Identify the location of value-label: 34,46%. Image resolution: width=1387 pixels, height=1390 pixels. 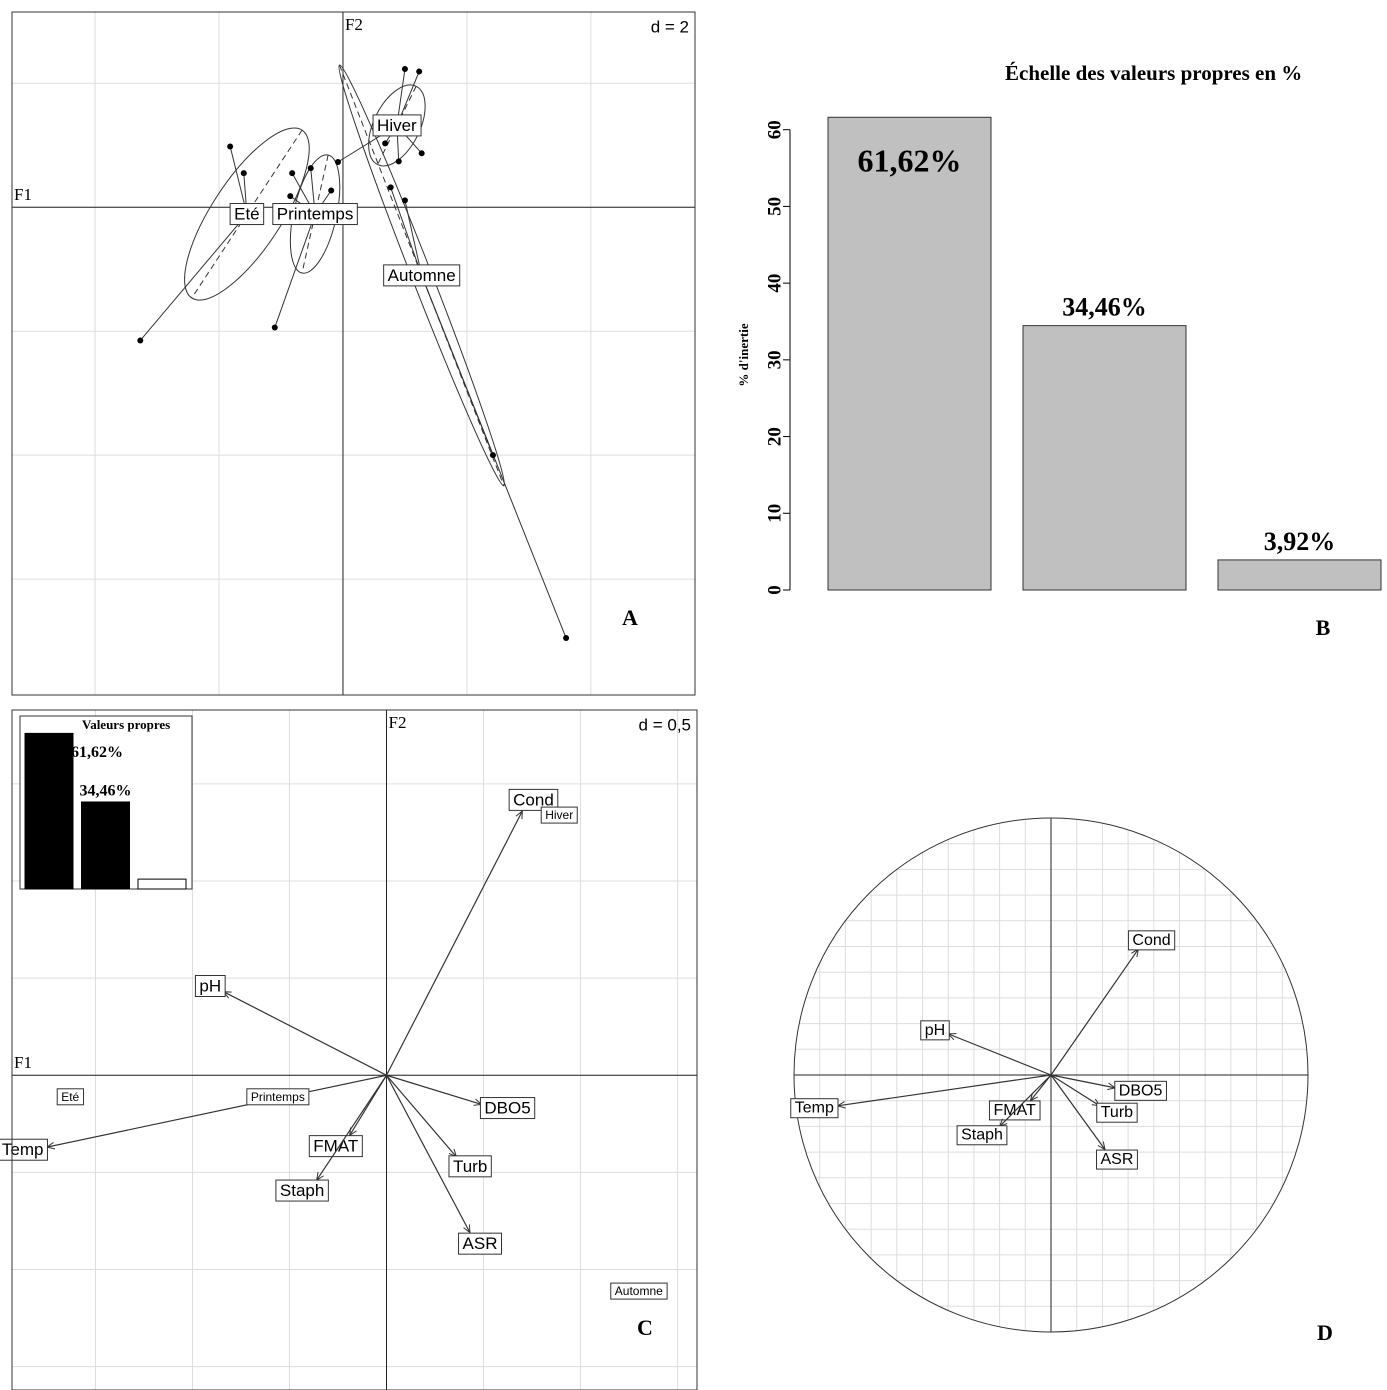
(1104, 307).